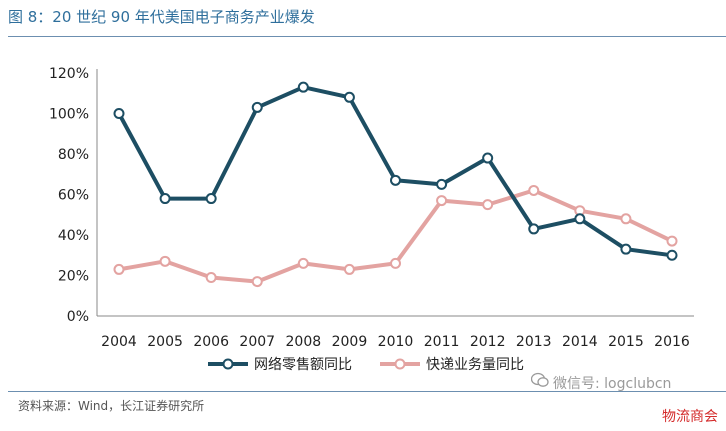 This screenshot has width=726, height=431. What do you see at coordinates (534, 342) in the screenshot?
I see `x-tick-label: 2013` at bounding box center [534, 342].